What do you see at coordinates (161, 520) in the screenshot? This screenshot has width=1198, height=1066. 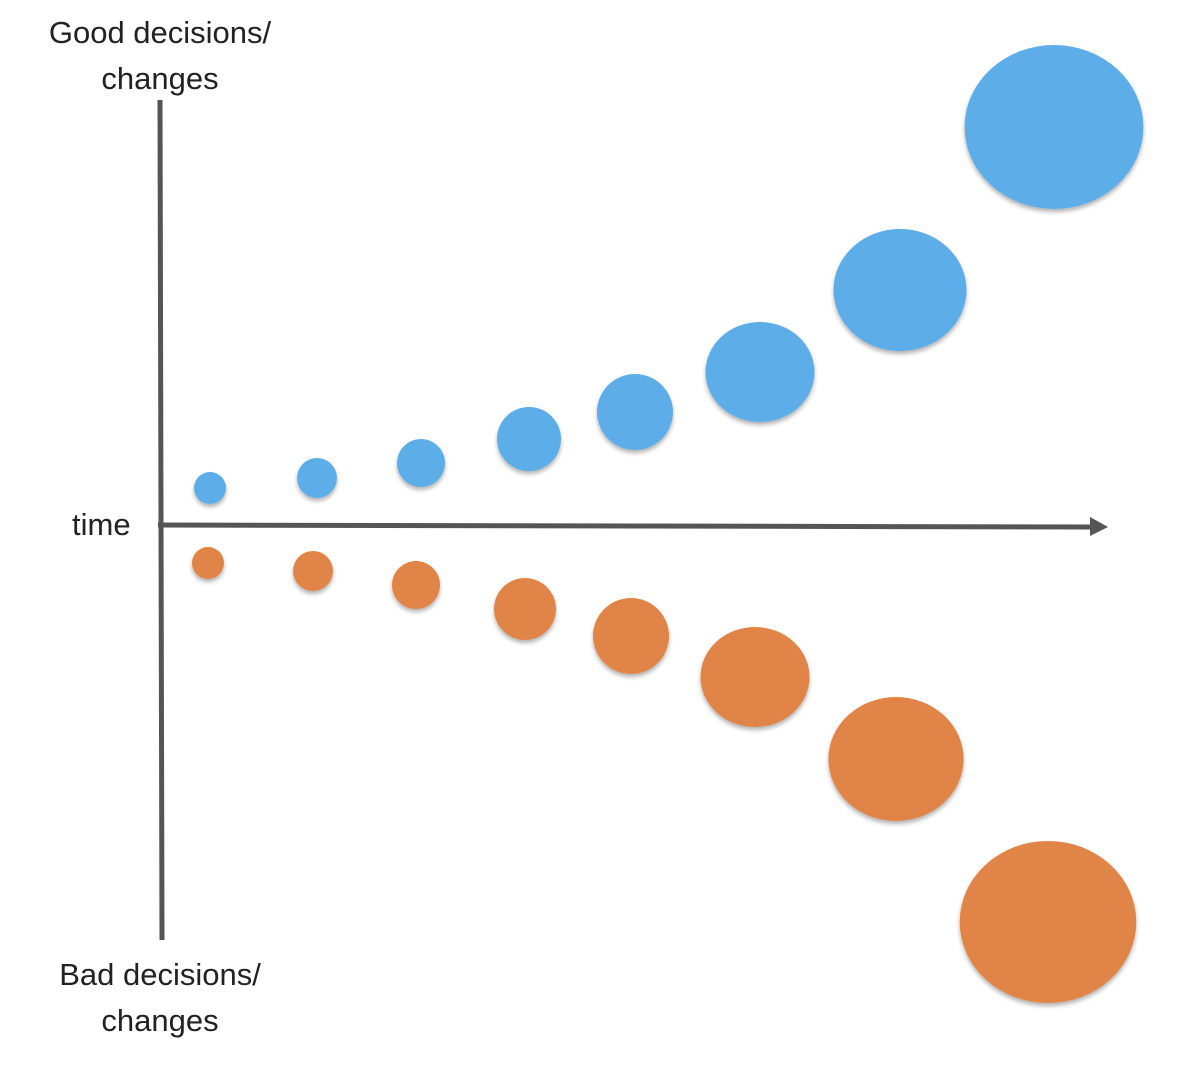 I see `y-axis` at bounding box center [161, 520].